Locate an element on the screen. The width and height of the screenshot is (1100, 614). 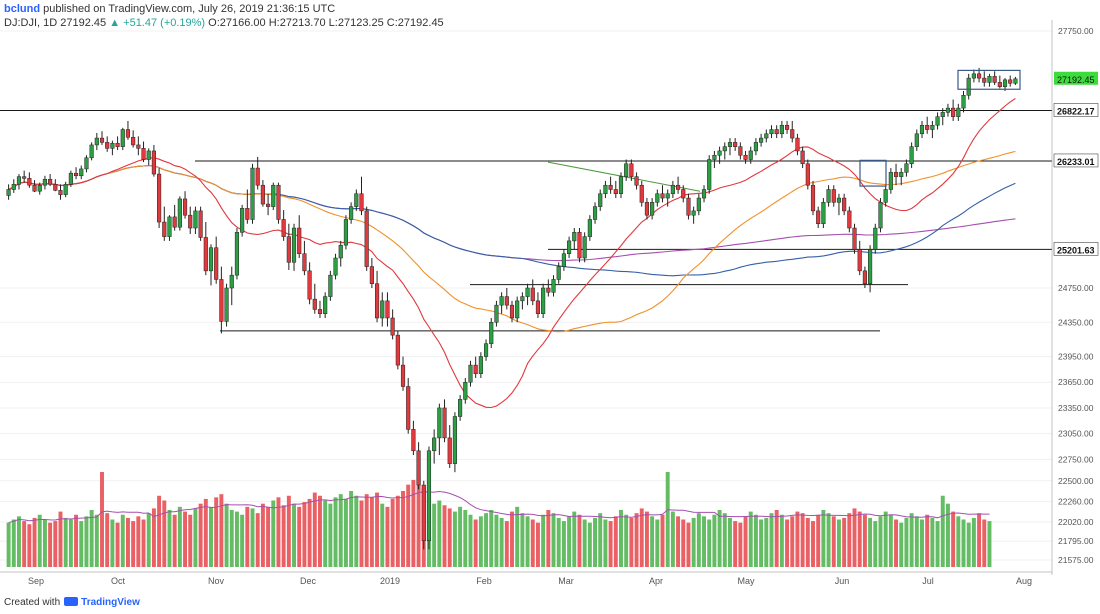
symbol-label: DJ:DJI, 1D is located at coordinates (31, 23).